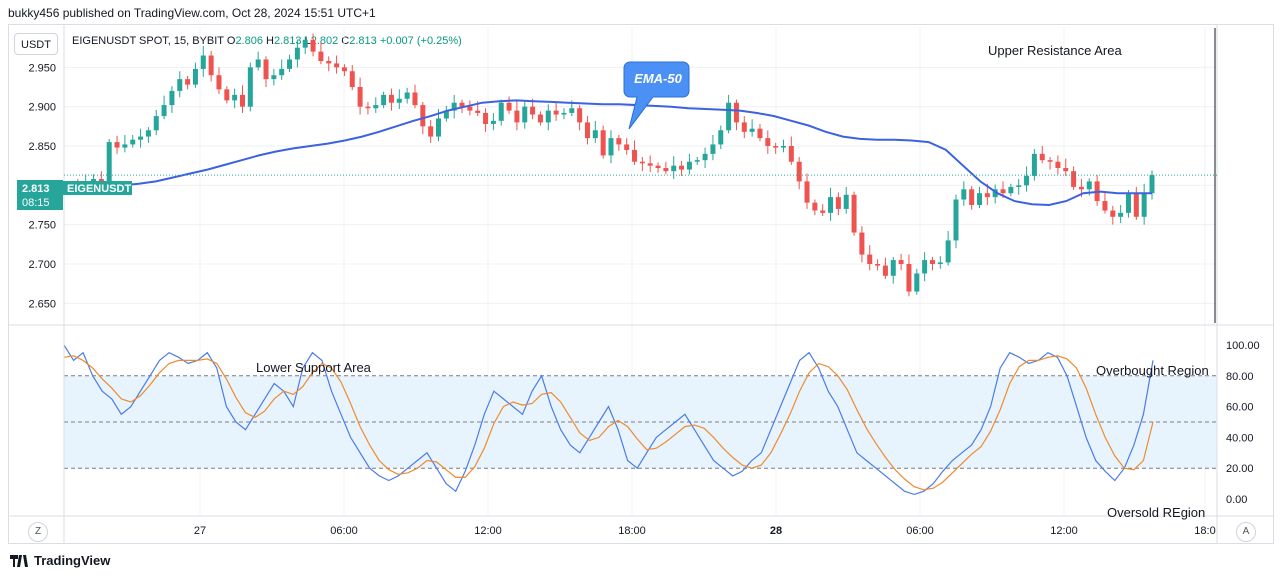  Describe the element at coordinates (19, 560) in the screenshot. I see `tradingview-logo-icon` at that location.